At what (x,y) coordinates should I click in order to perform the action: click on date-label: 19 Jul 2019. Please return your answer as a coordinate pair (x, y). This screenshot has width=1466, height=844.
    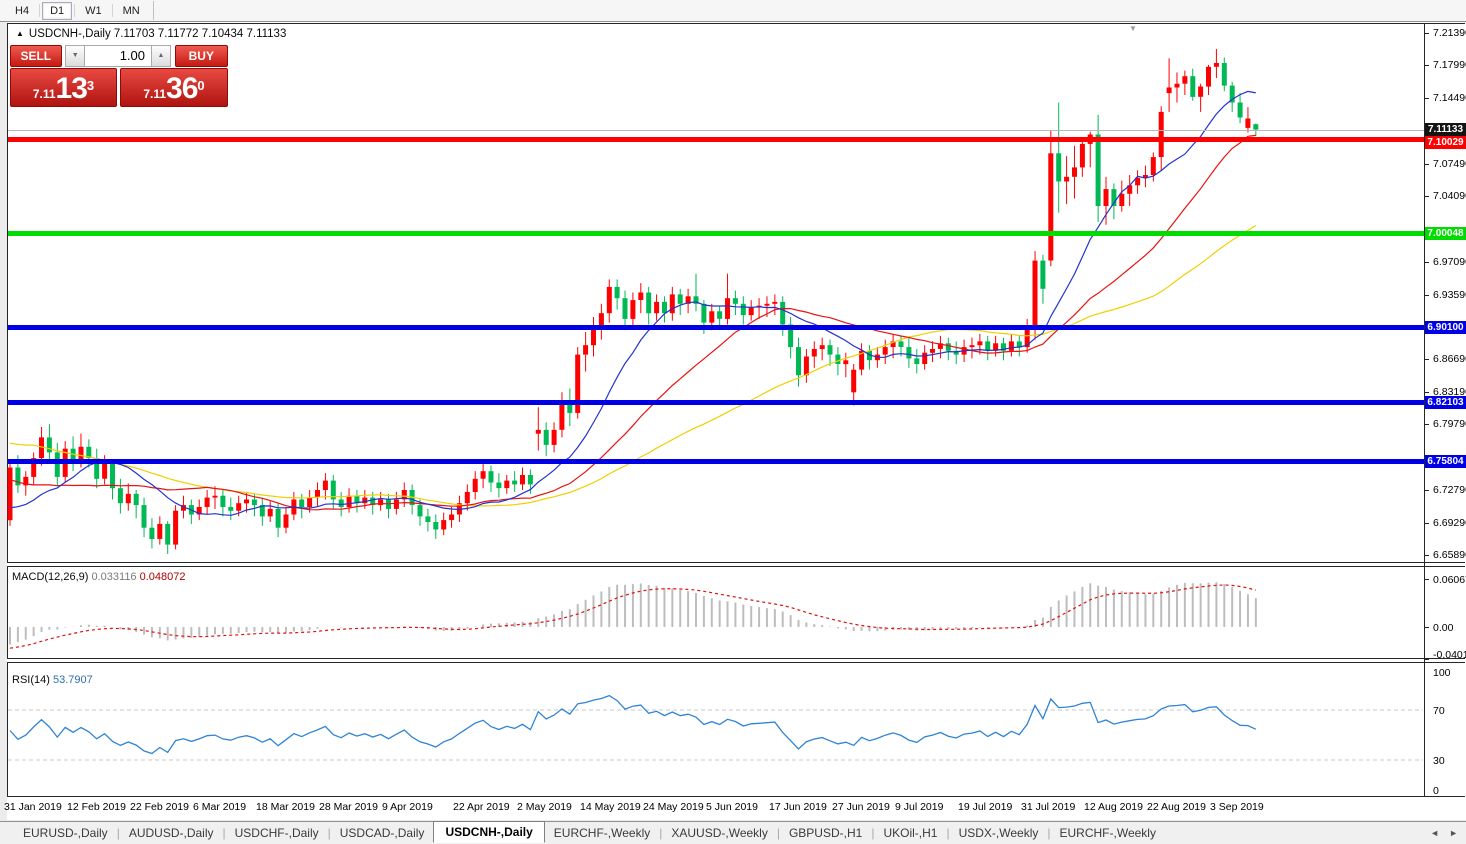
    Looking at the image, I should click on (985, 807).